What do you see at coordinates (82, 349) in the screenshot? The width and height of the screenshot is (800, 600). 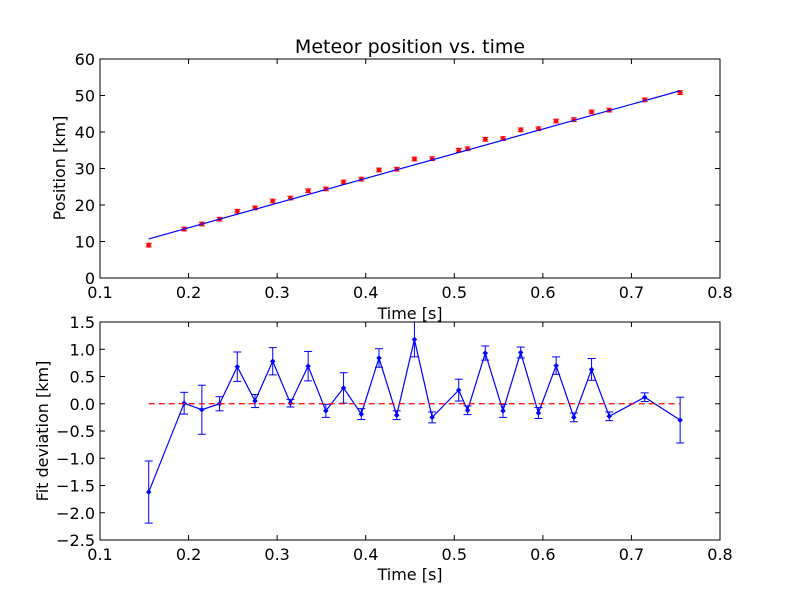 I see `y-tick-label: 1.0` at bounding box center [82, 349].